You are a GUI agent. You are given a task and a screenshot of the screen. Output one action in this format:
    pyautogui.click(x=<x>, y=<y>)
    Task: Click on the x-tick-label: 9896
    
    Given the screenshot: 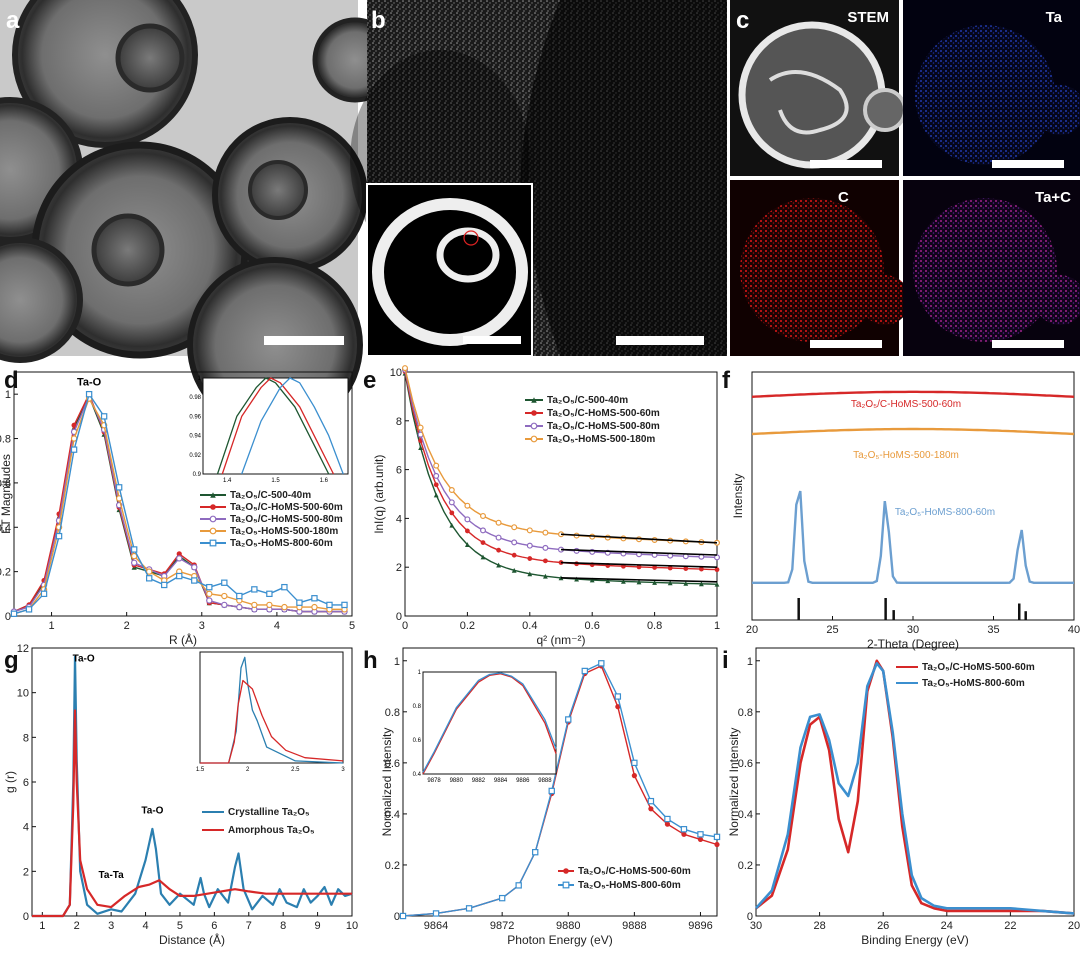 What is the action you would take?
    pyautogui.click(x=700, y=926)
    